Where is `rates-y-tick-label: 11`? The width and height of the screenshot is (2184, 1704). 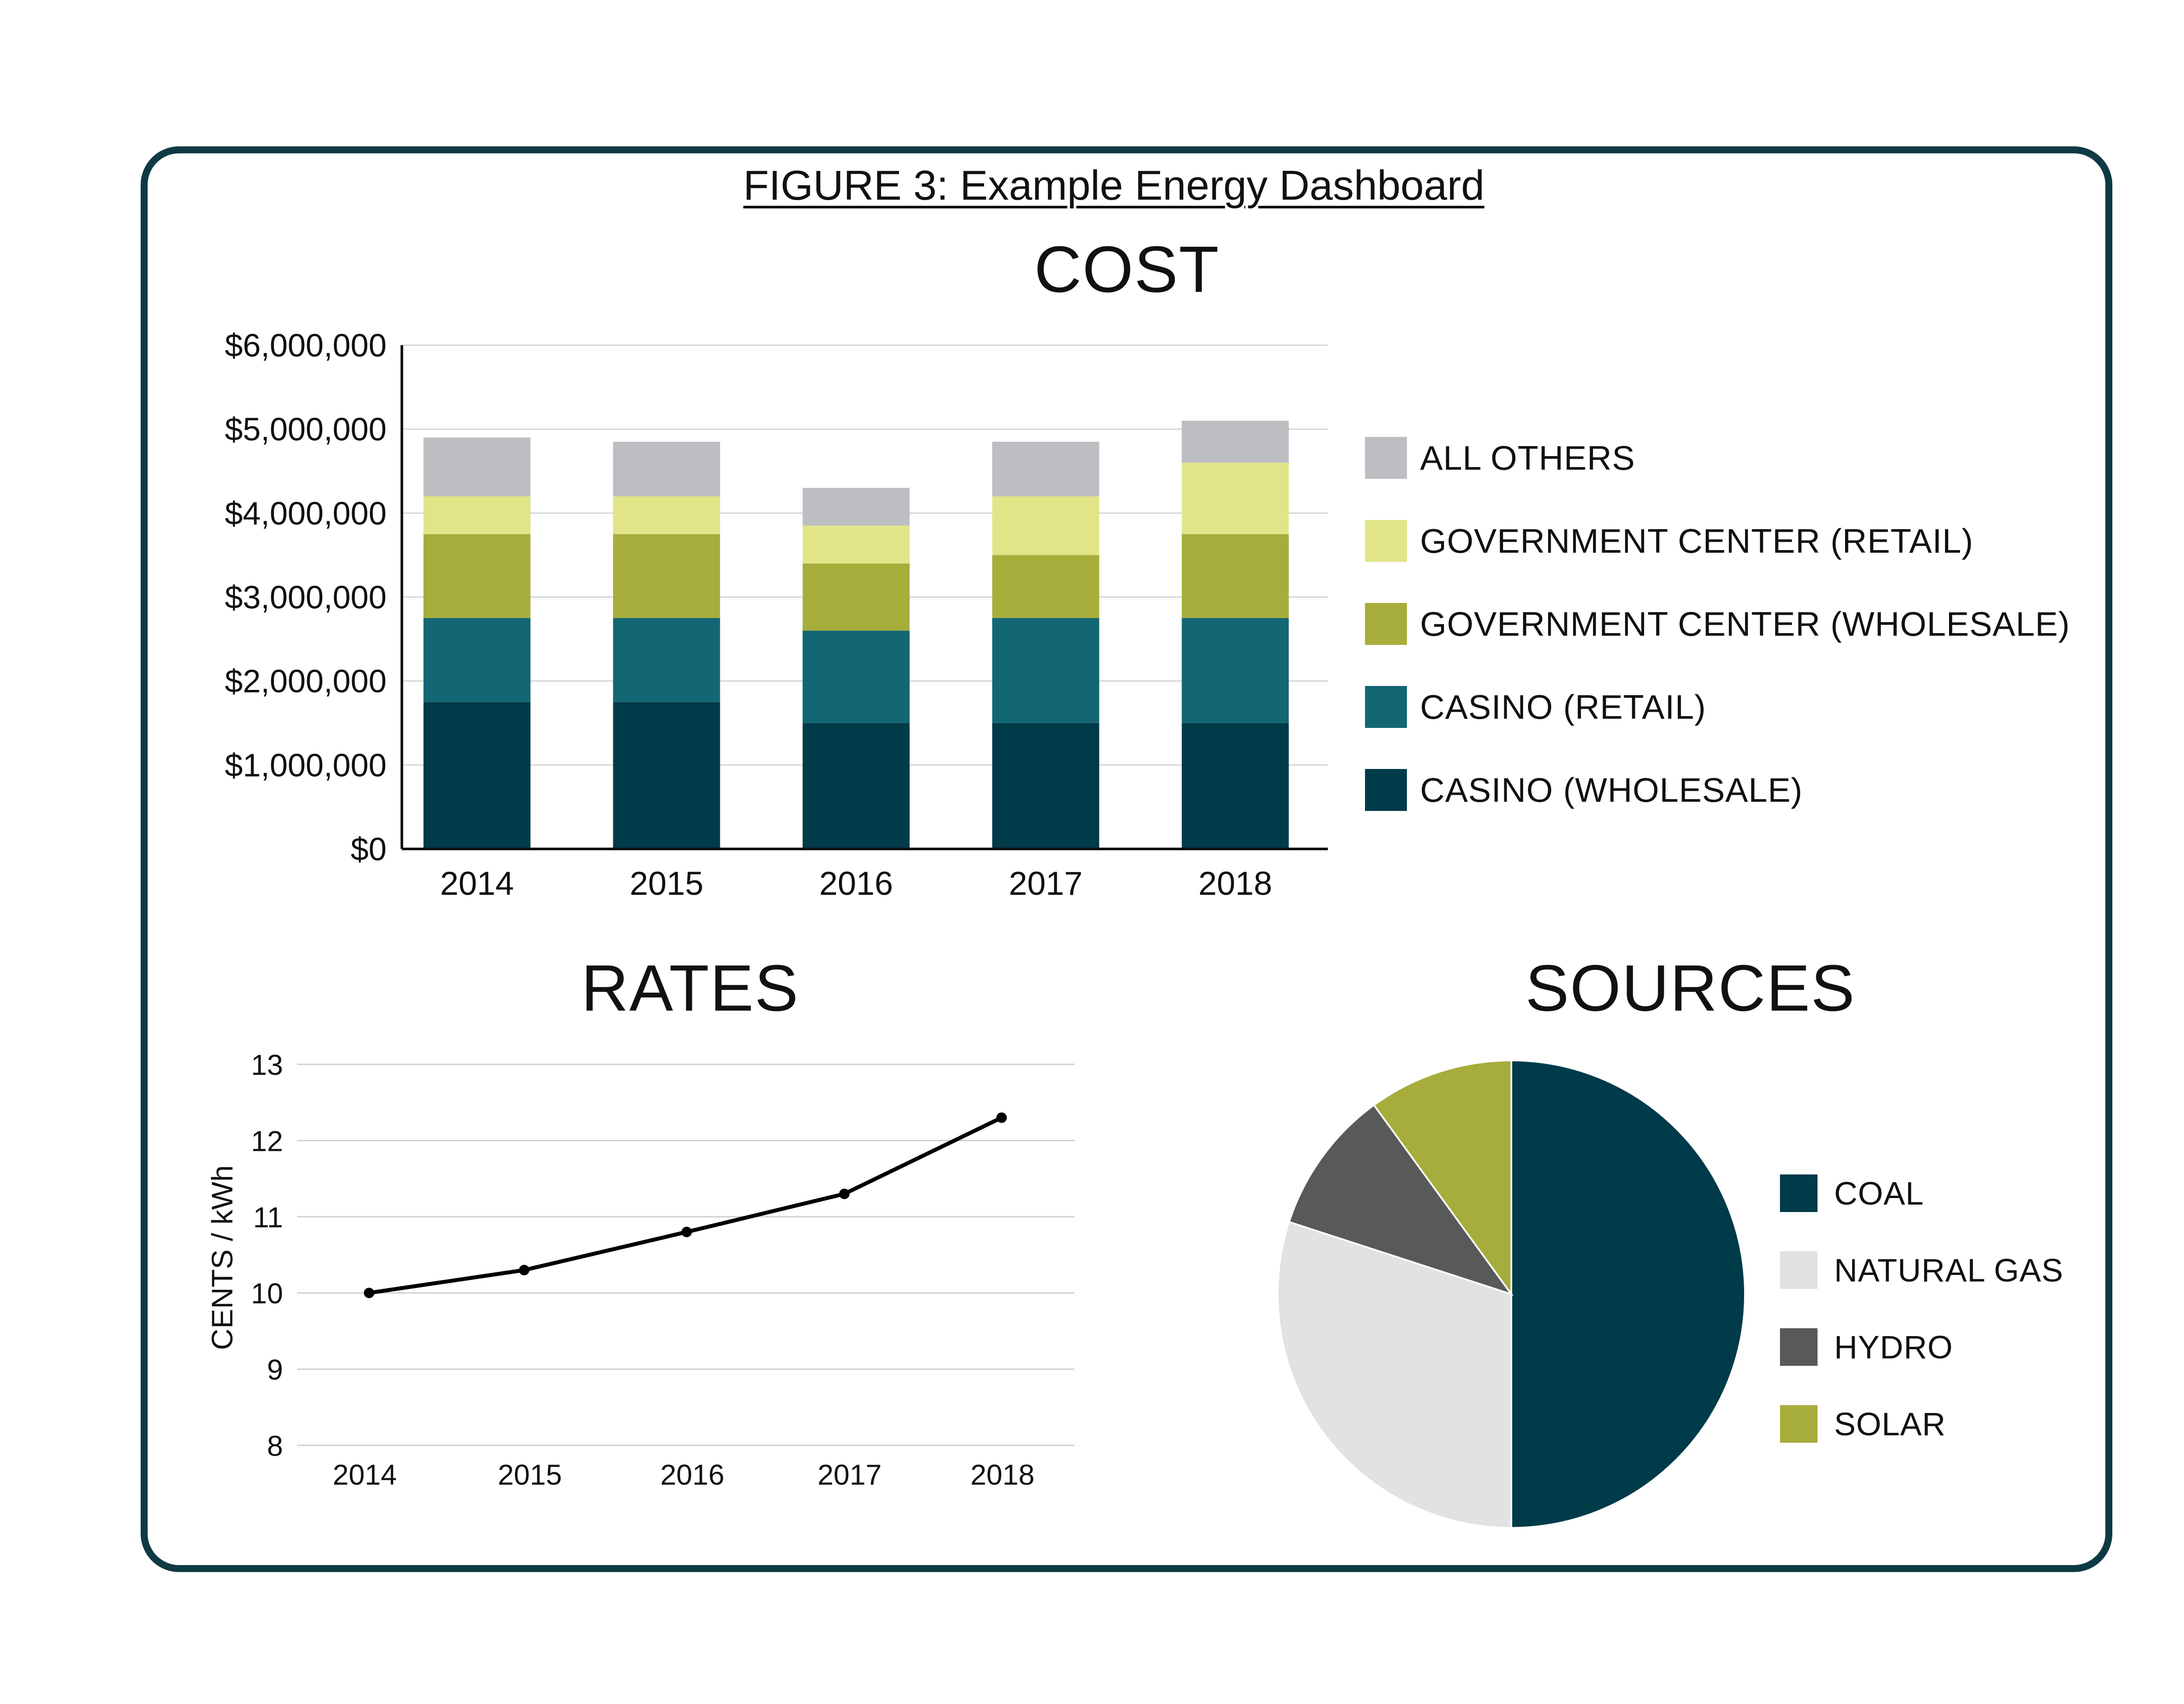
rates-y-tick-label: 11 is located at coordinates (268, 1217).